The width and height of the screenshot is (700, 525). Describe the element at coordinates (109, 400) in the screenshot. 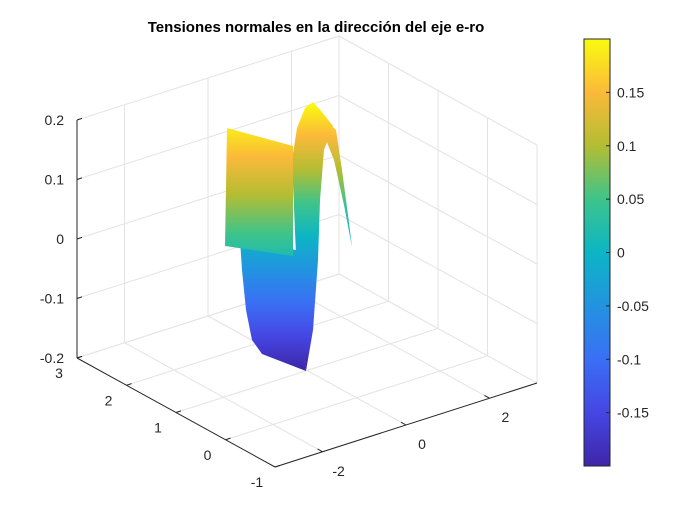

I see `y-tick-label: 2` at that location.